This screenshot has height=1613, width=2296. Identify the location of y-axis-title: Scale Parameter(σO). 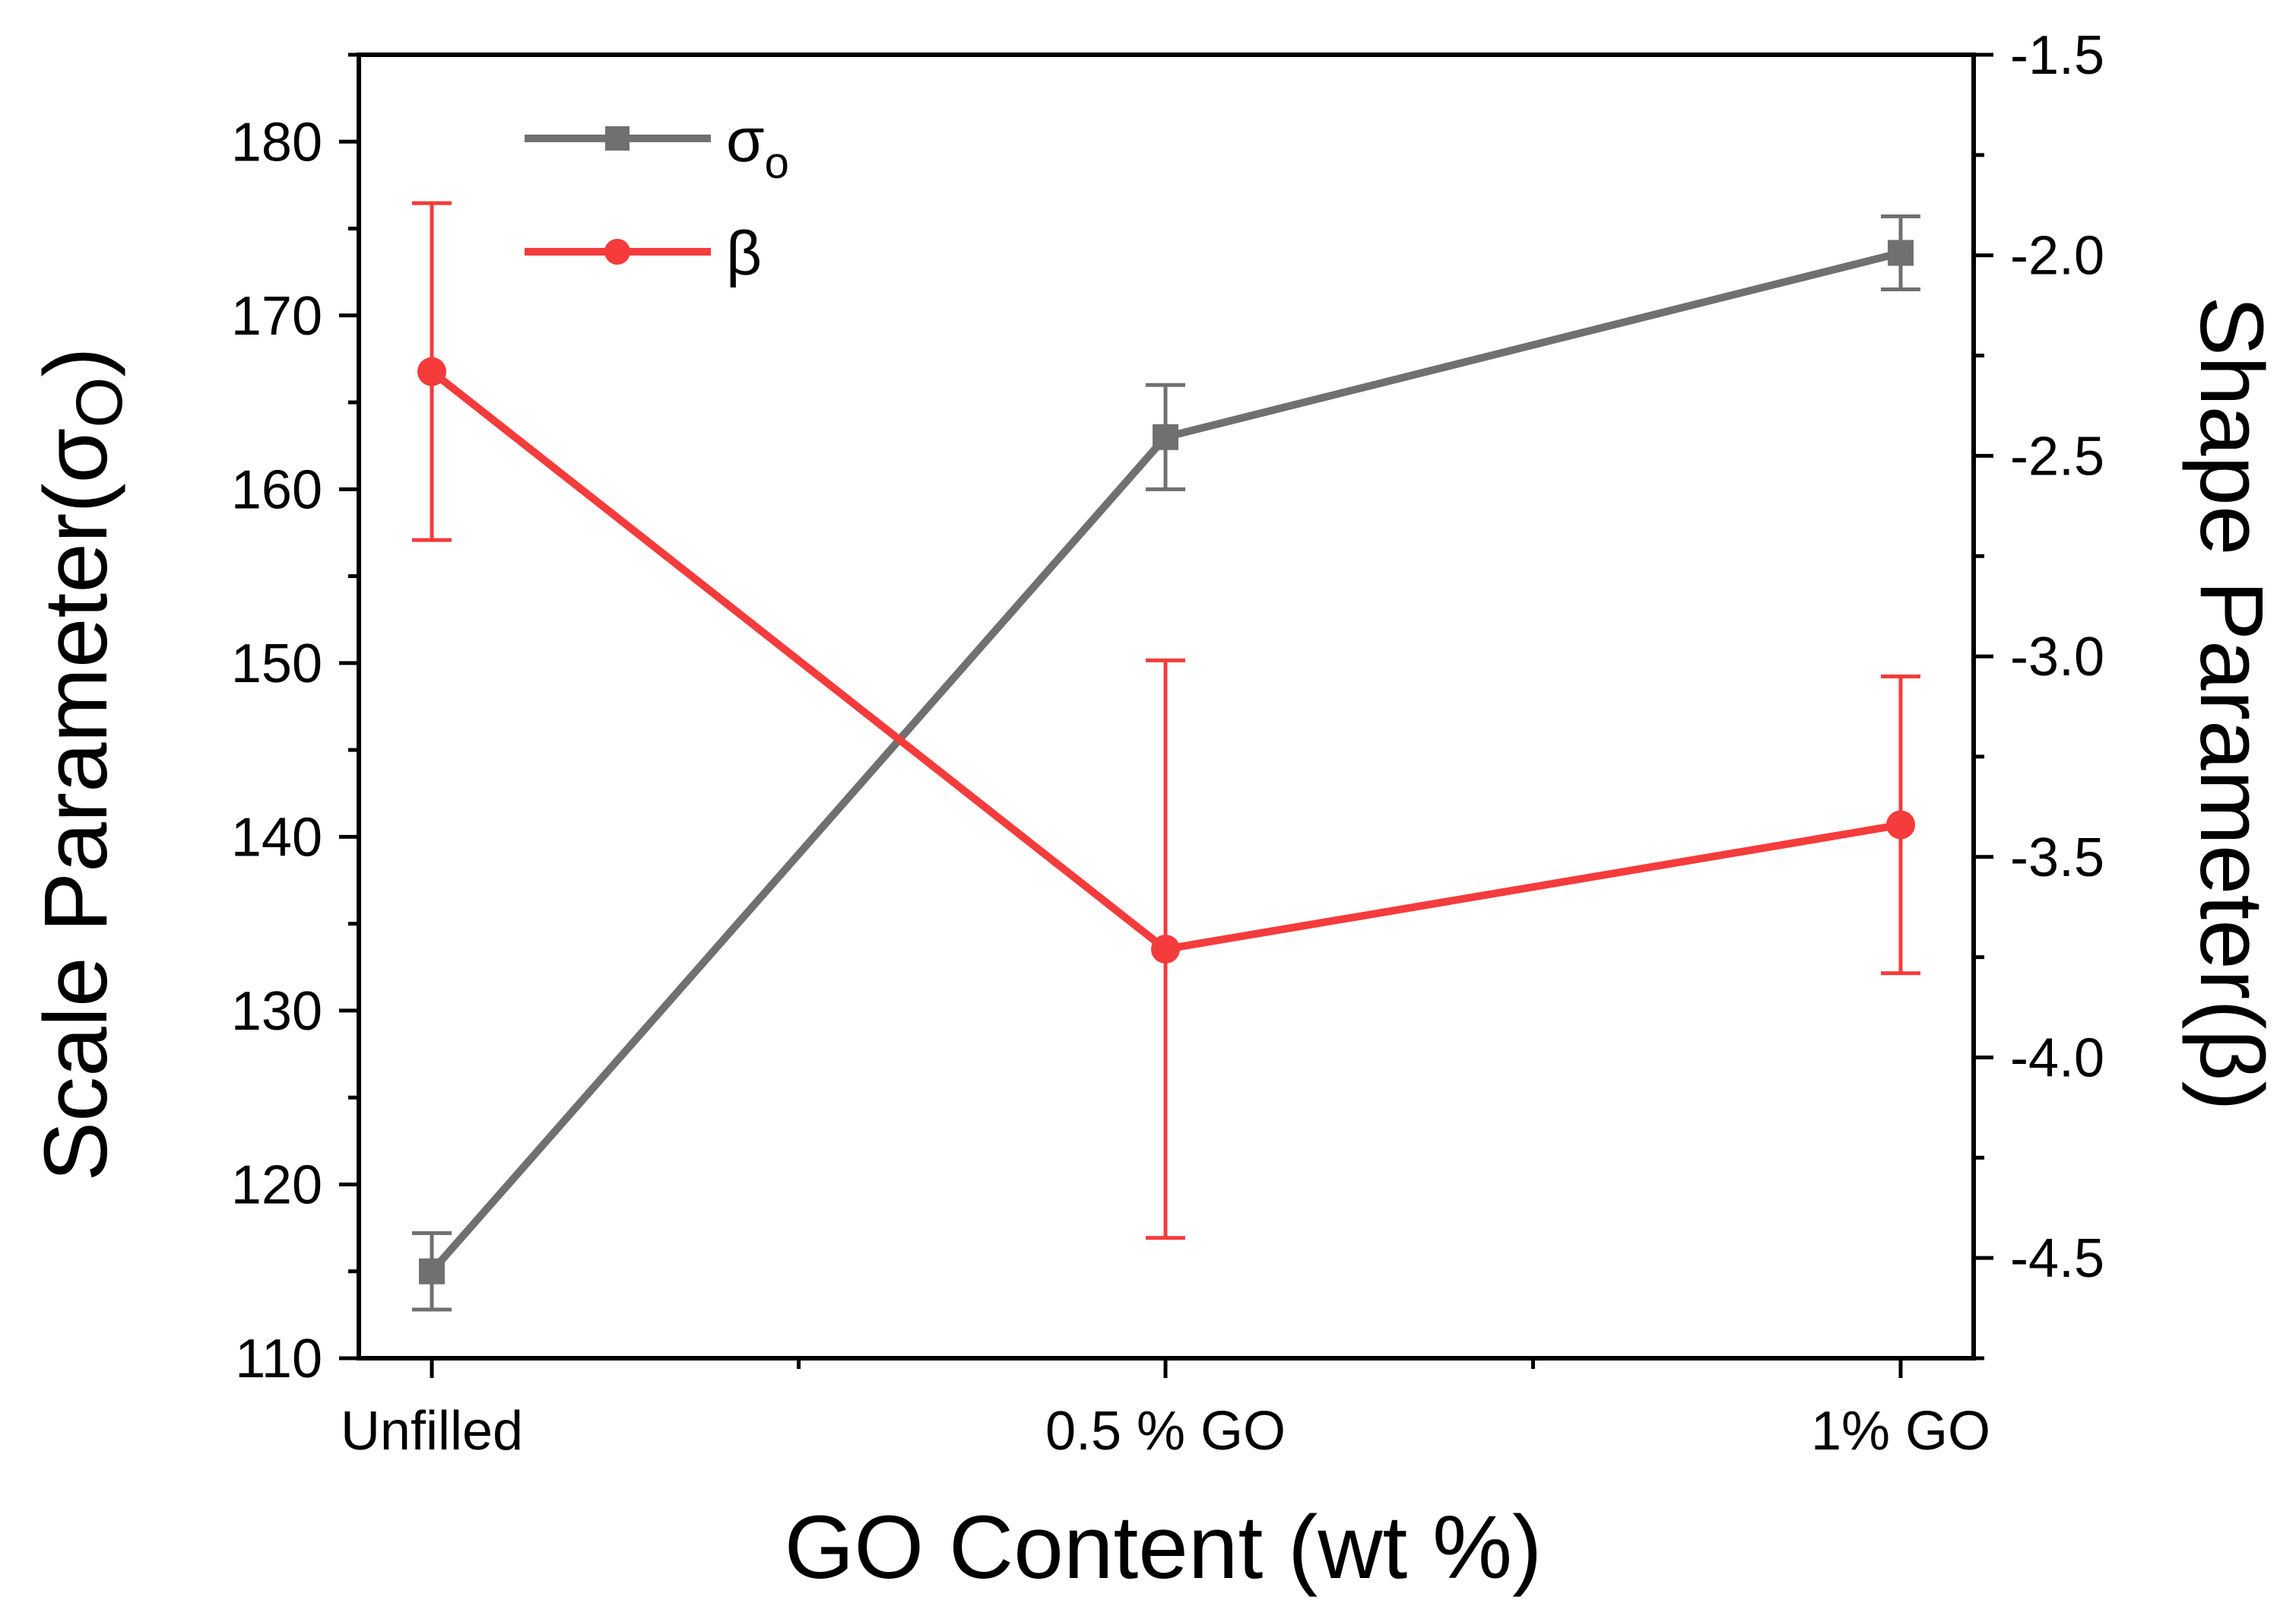
(81, 764).